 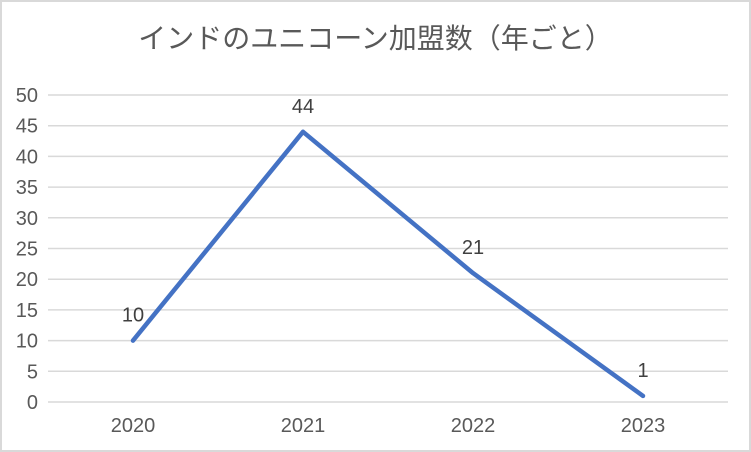 What do you see at coordinates (473, 426) in the screenshot?
I see `x-axis-tick-label: 2022` at bounding box center [473, 426].